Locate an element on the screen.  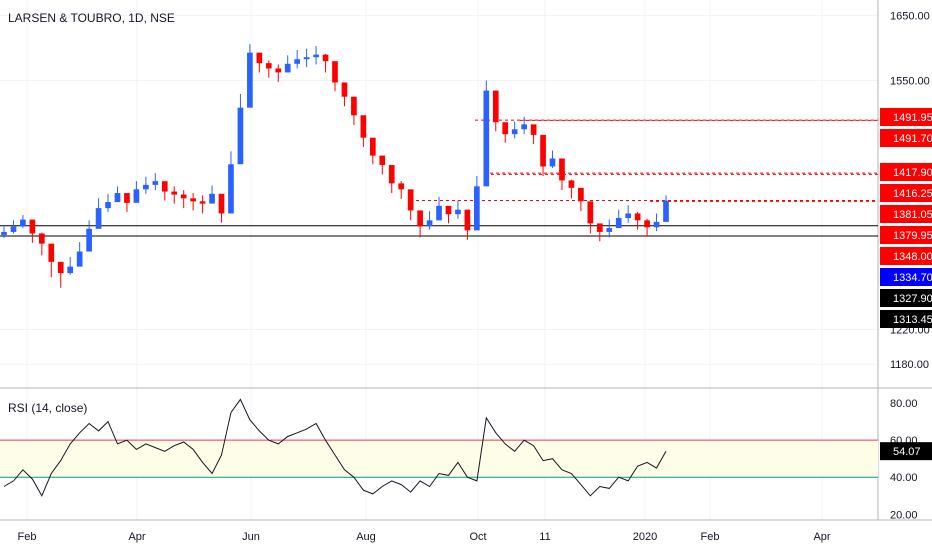
rsi-axis-tick-label: 20.00 is located at coordinates (904, 515).